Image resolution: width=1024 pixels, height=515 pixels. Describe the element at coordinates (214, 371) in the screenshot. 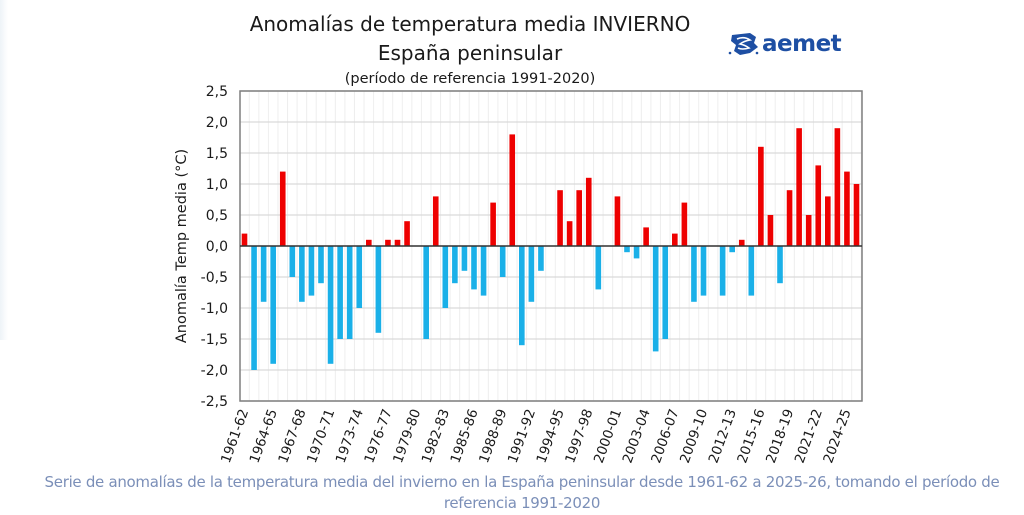

I see `y-tick-label: -2,0` at that location.